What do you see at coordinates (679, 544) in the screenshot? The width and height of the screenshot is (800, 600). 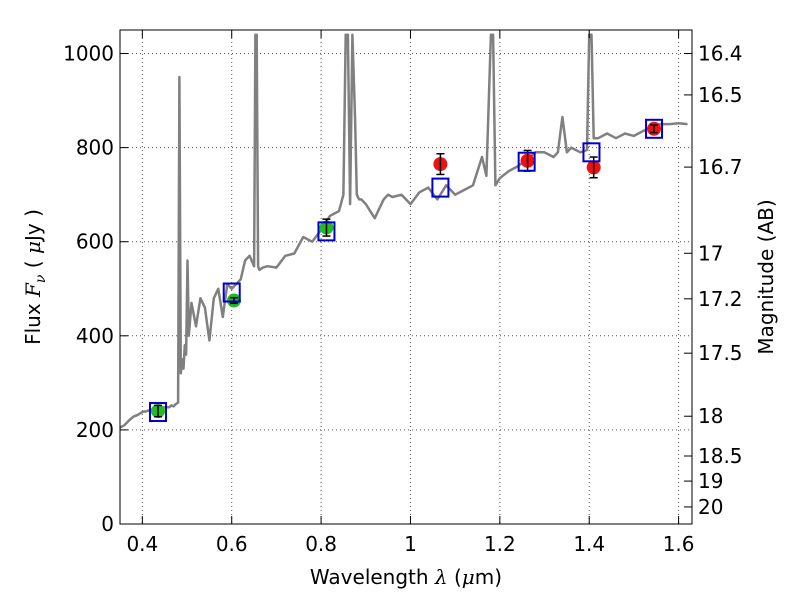 I see `x-tick-label: 1.6` at bounding box center [679, 544].